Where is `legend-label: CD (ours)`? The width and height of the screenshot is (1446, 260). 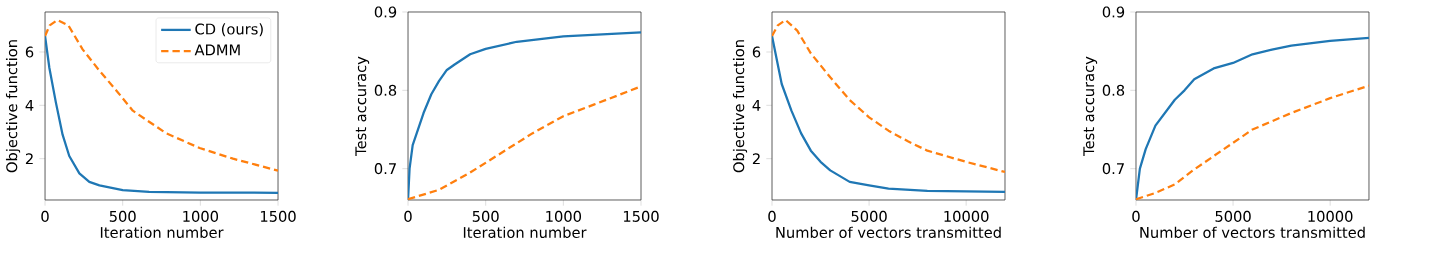 legend-label: CD (ours) is located at coordinates (229, 30).